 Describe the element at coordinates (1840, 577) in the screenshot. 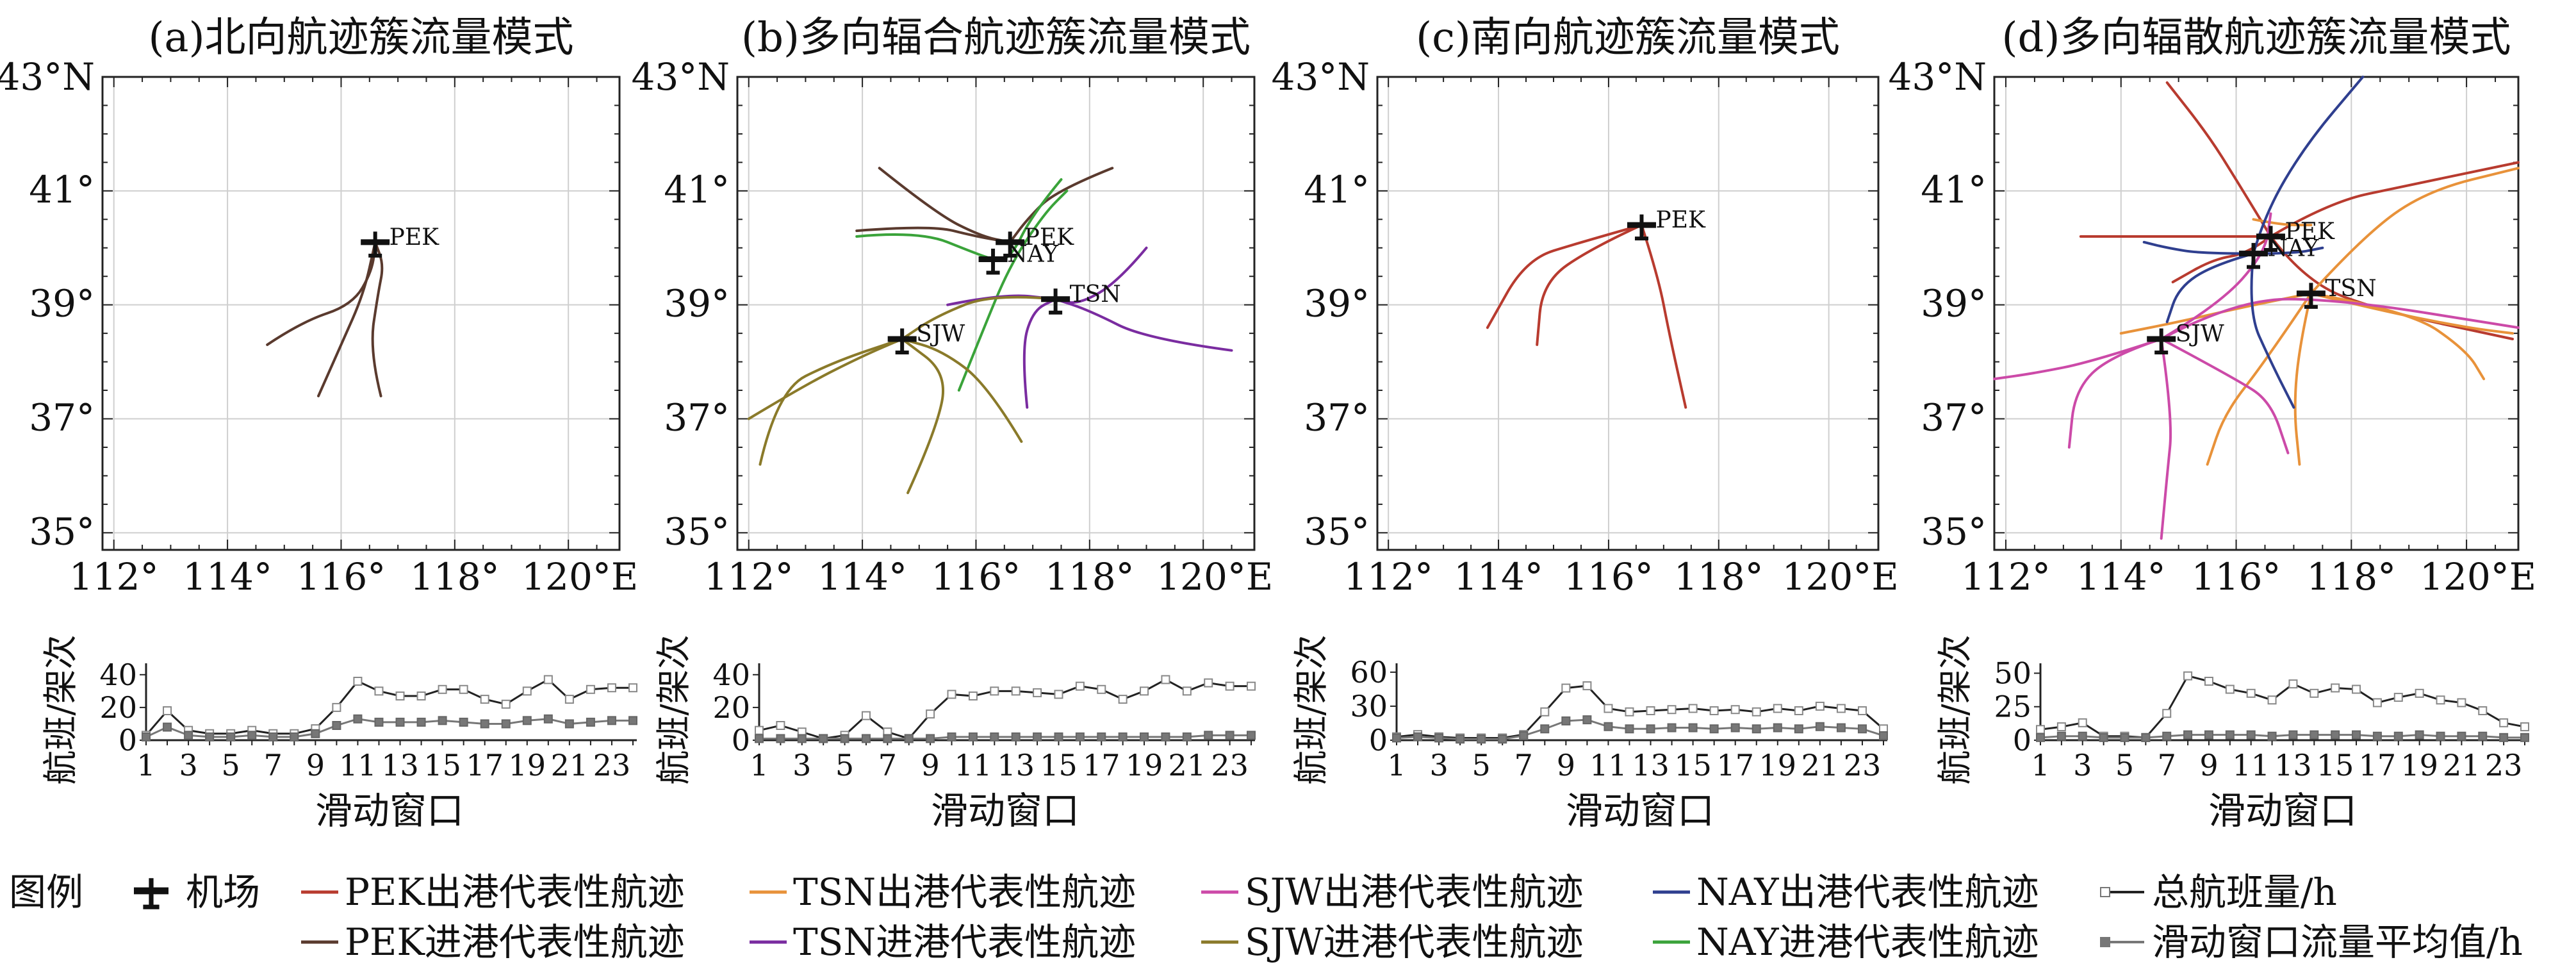

I see `lon-tick-label: 120°E` at that location.